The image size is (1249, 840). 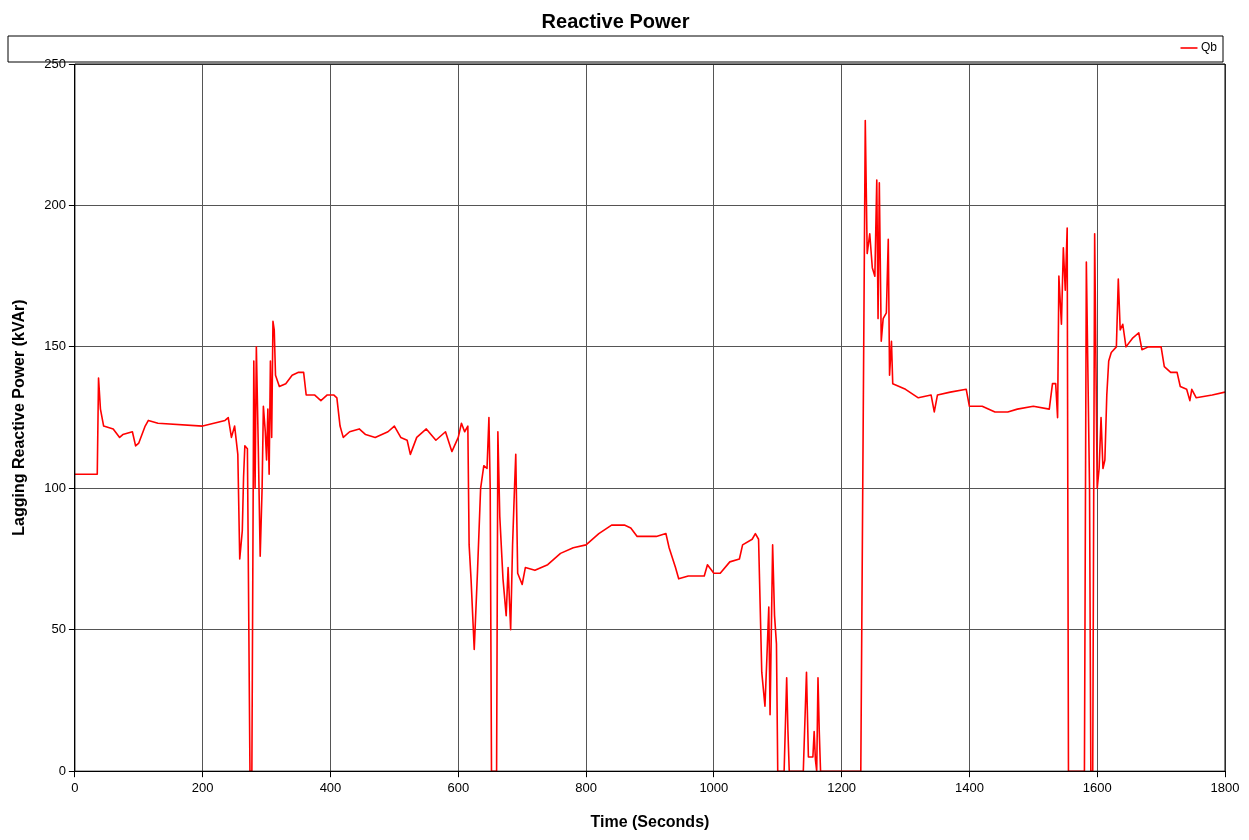 What do you see at coordinates (586, 787) in the screenshot?
I see `x-tick-label: 800` at bounding box center [586, 787].